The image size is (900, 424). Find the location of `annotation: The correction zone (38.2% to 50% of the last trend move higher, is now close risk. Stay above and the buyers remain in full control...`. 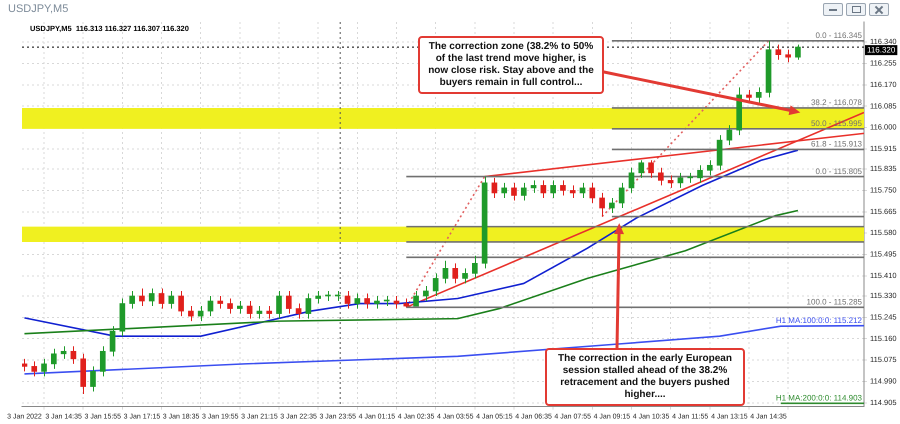

annotation: The correction zone (38.2% to 50% of the last trend move higher, is now close risk. Stay above and the buyers remain in full control... is located at coordinates (511, 65).